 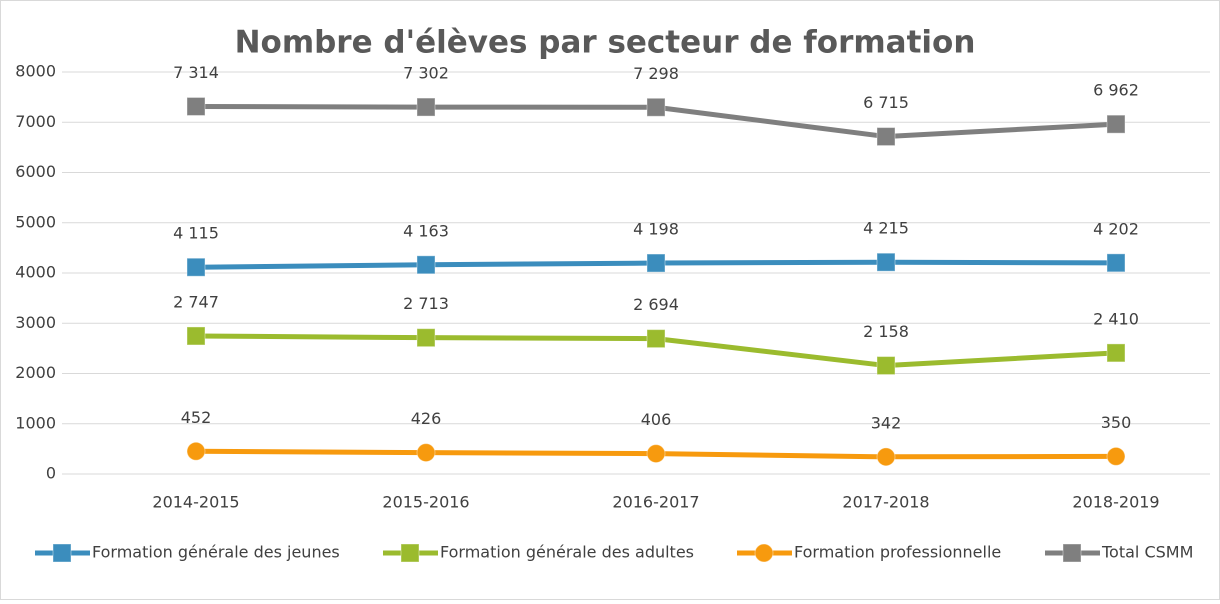 I want to click on data-label: 6 715, so click(x=886, y=102).